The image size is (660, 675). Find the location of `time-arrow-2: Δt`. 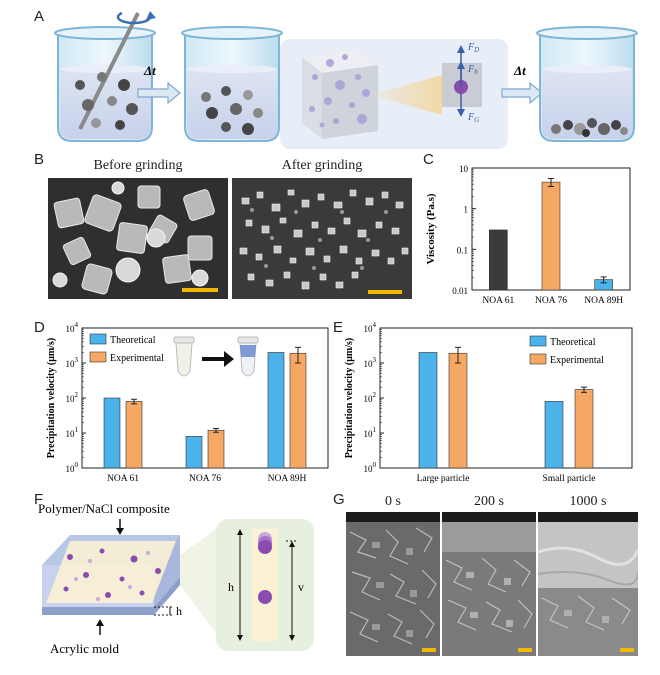

time-arrow-2: Δt is located at coordinates (522, 84).